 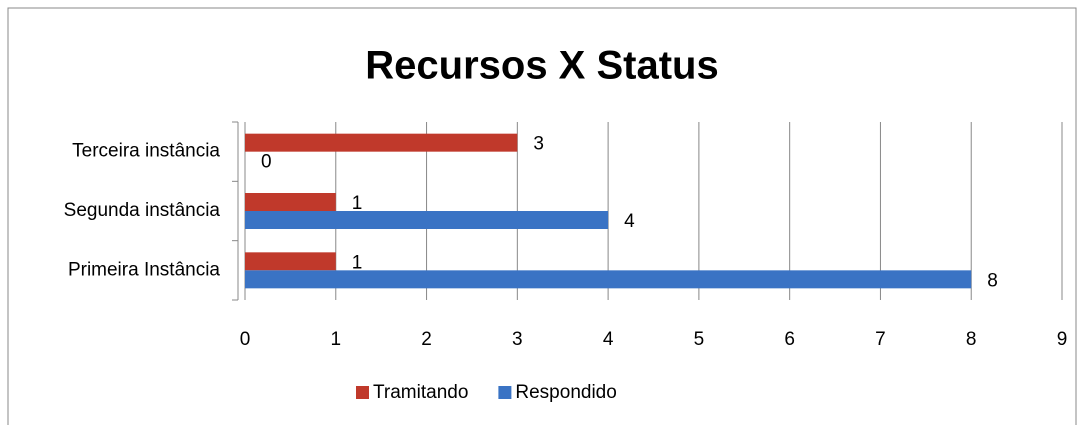 What do you see at coordinates (1062, 339) in the screenshot?
I see `x-tick-label: 9` at bounding box center [1062, 339].